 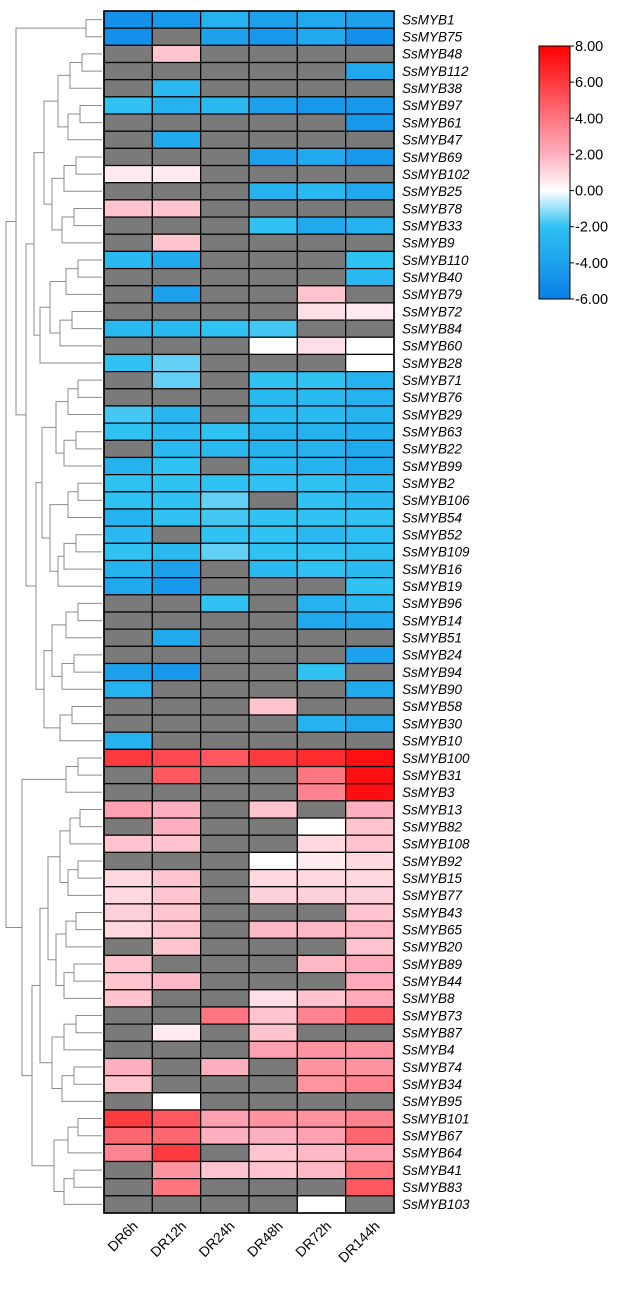 I want to click on row-label: SsMYB65, so click(x=432, y=929).